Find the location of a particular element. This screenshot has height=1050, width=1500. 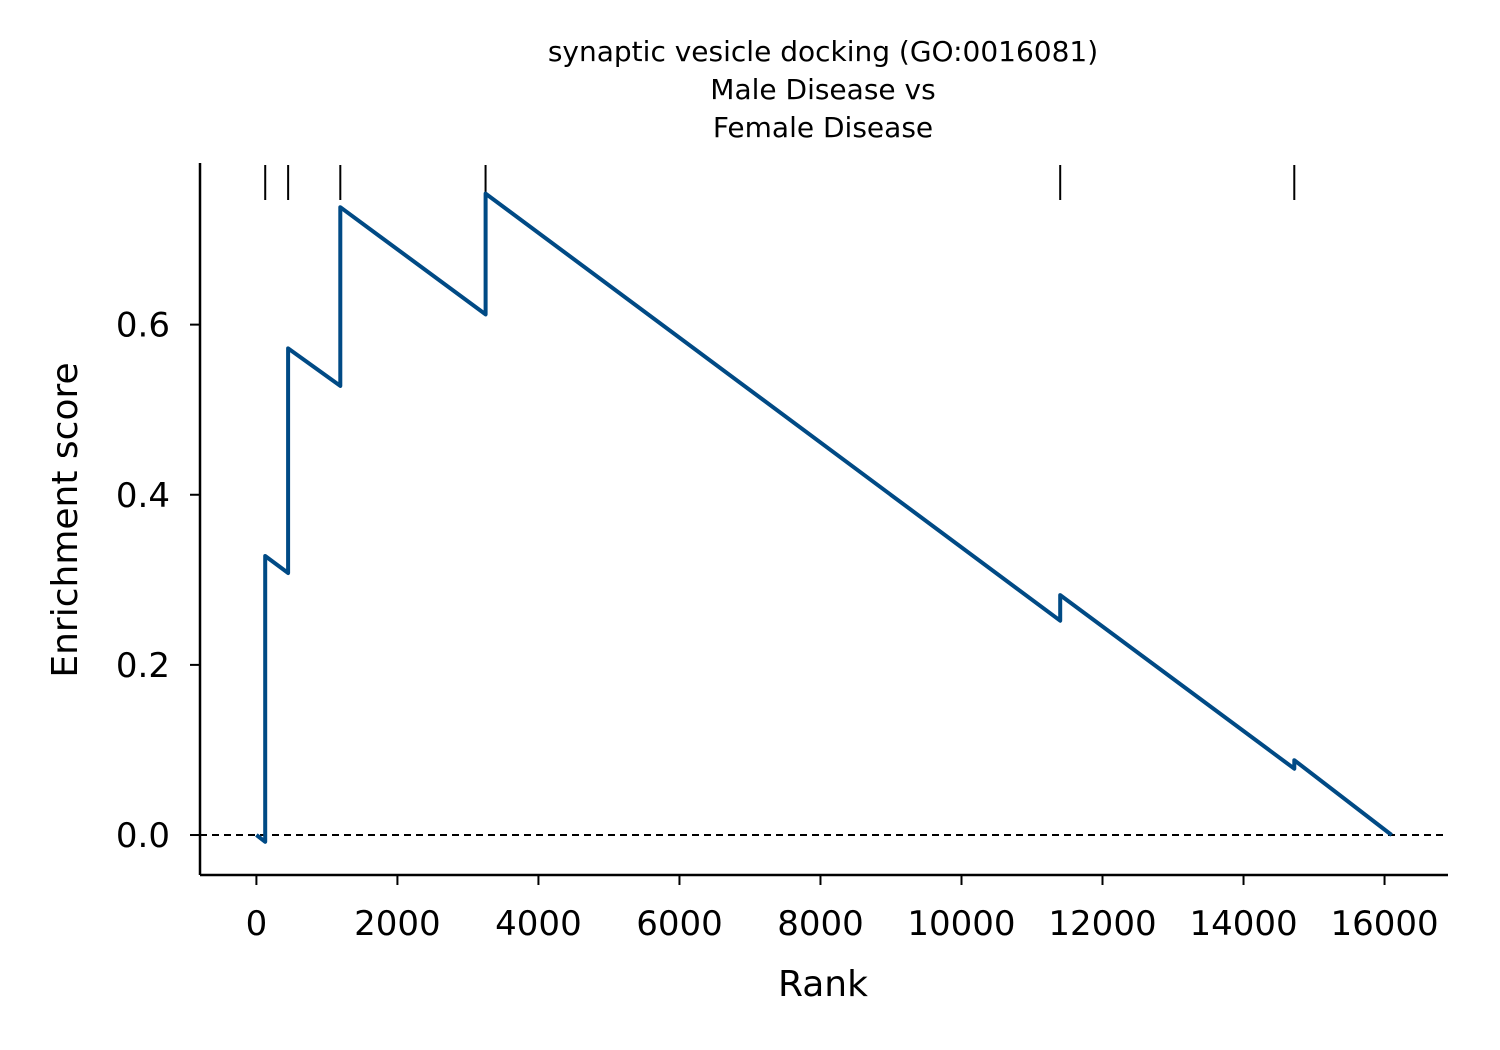

title-line-2: Male Disease vs is located at coordinates (822, 89).